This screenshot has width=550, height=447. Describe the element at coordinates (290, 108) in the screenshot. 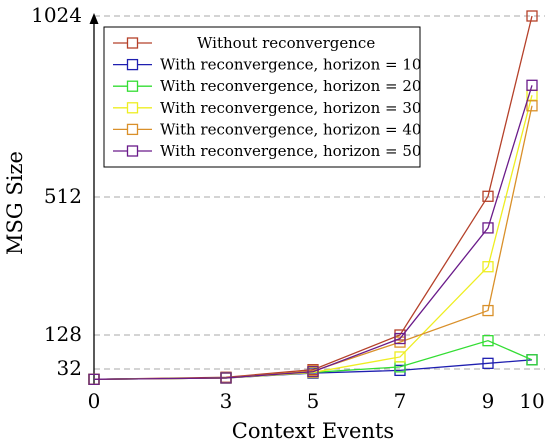

I see `legend-label-3: With reconvergence, horizon = 30` at that location.